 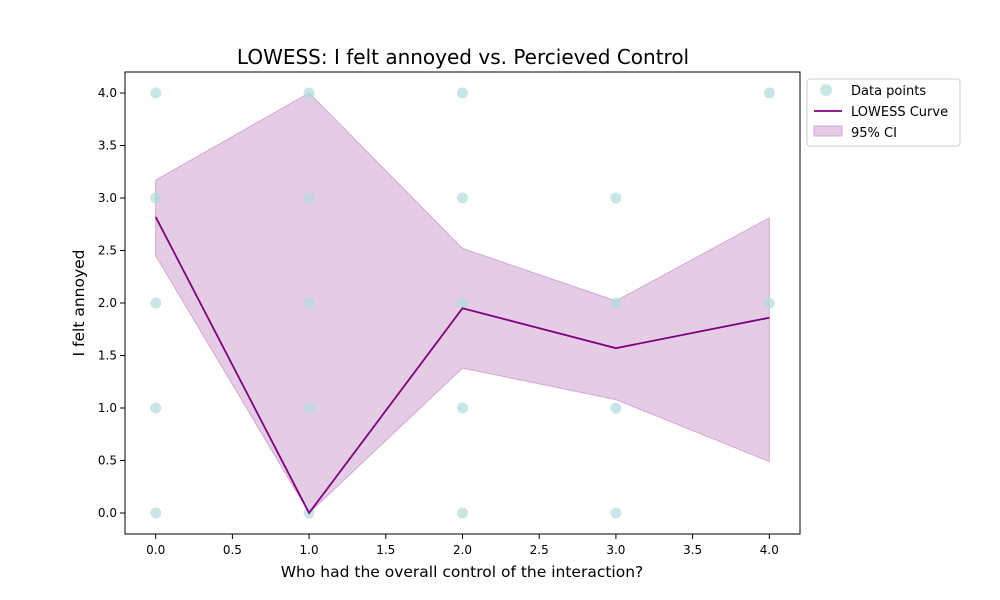 I want to click on y-tick-label: 3.5, so click(x=107, y=146).